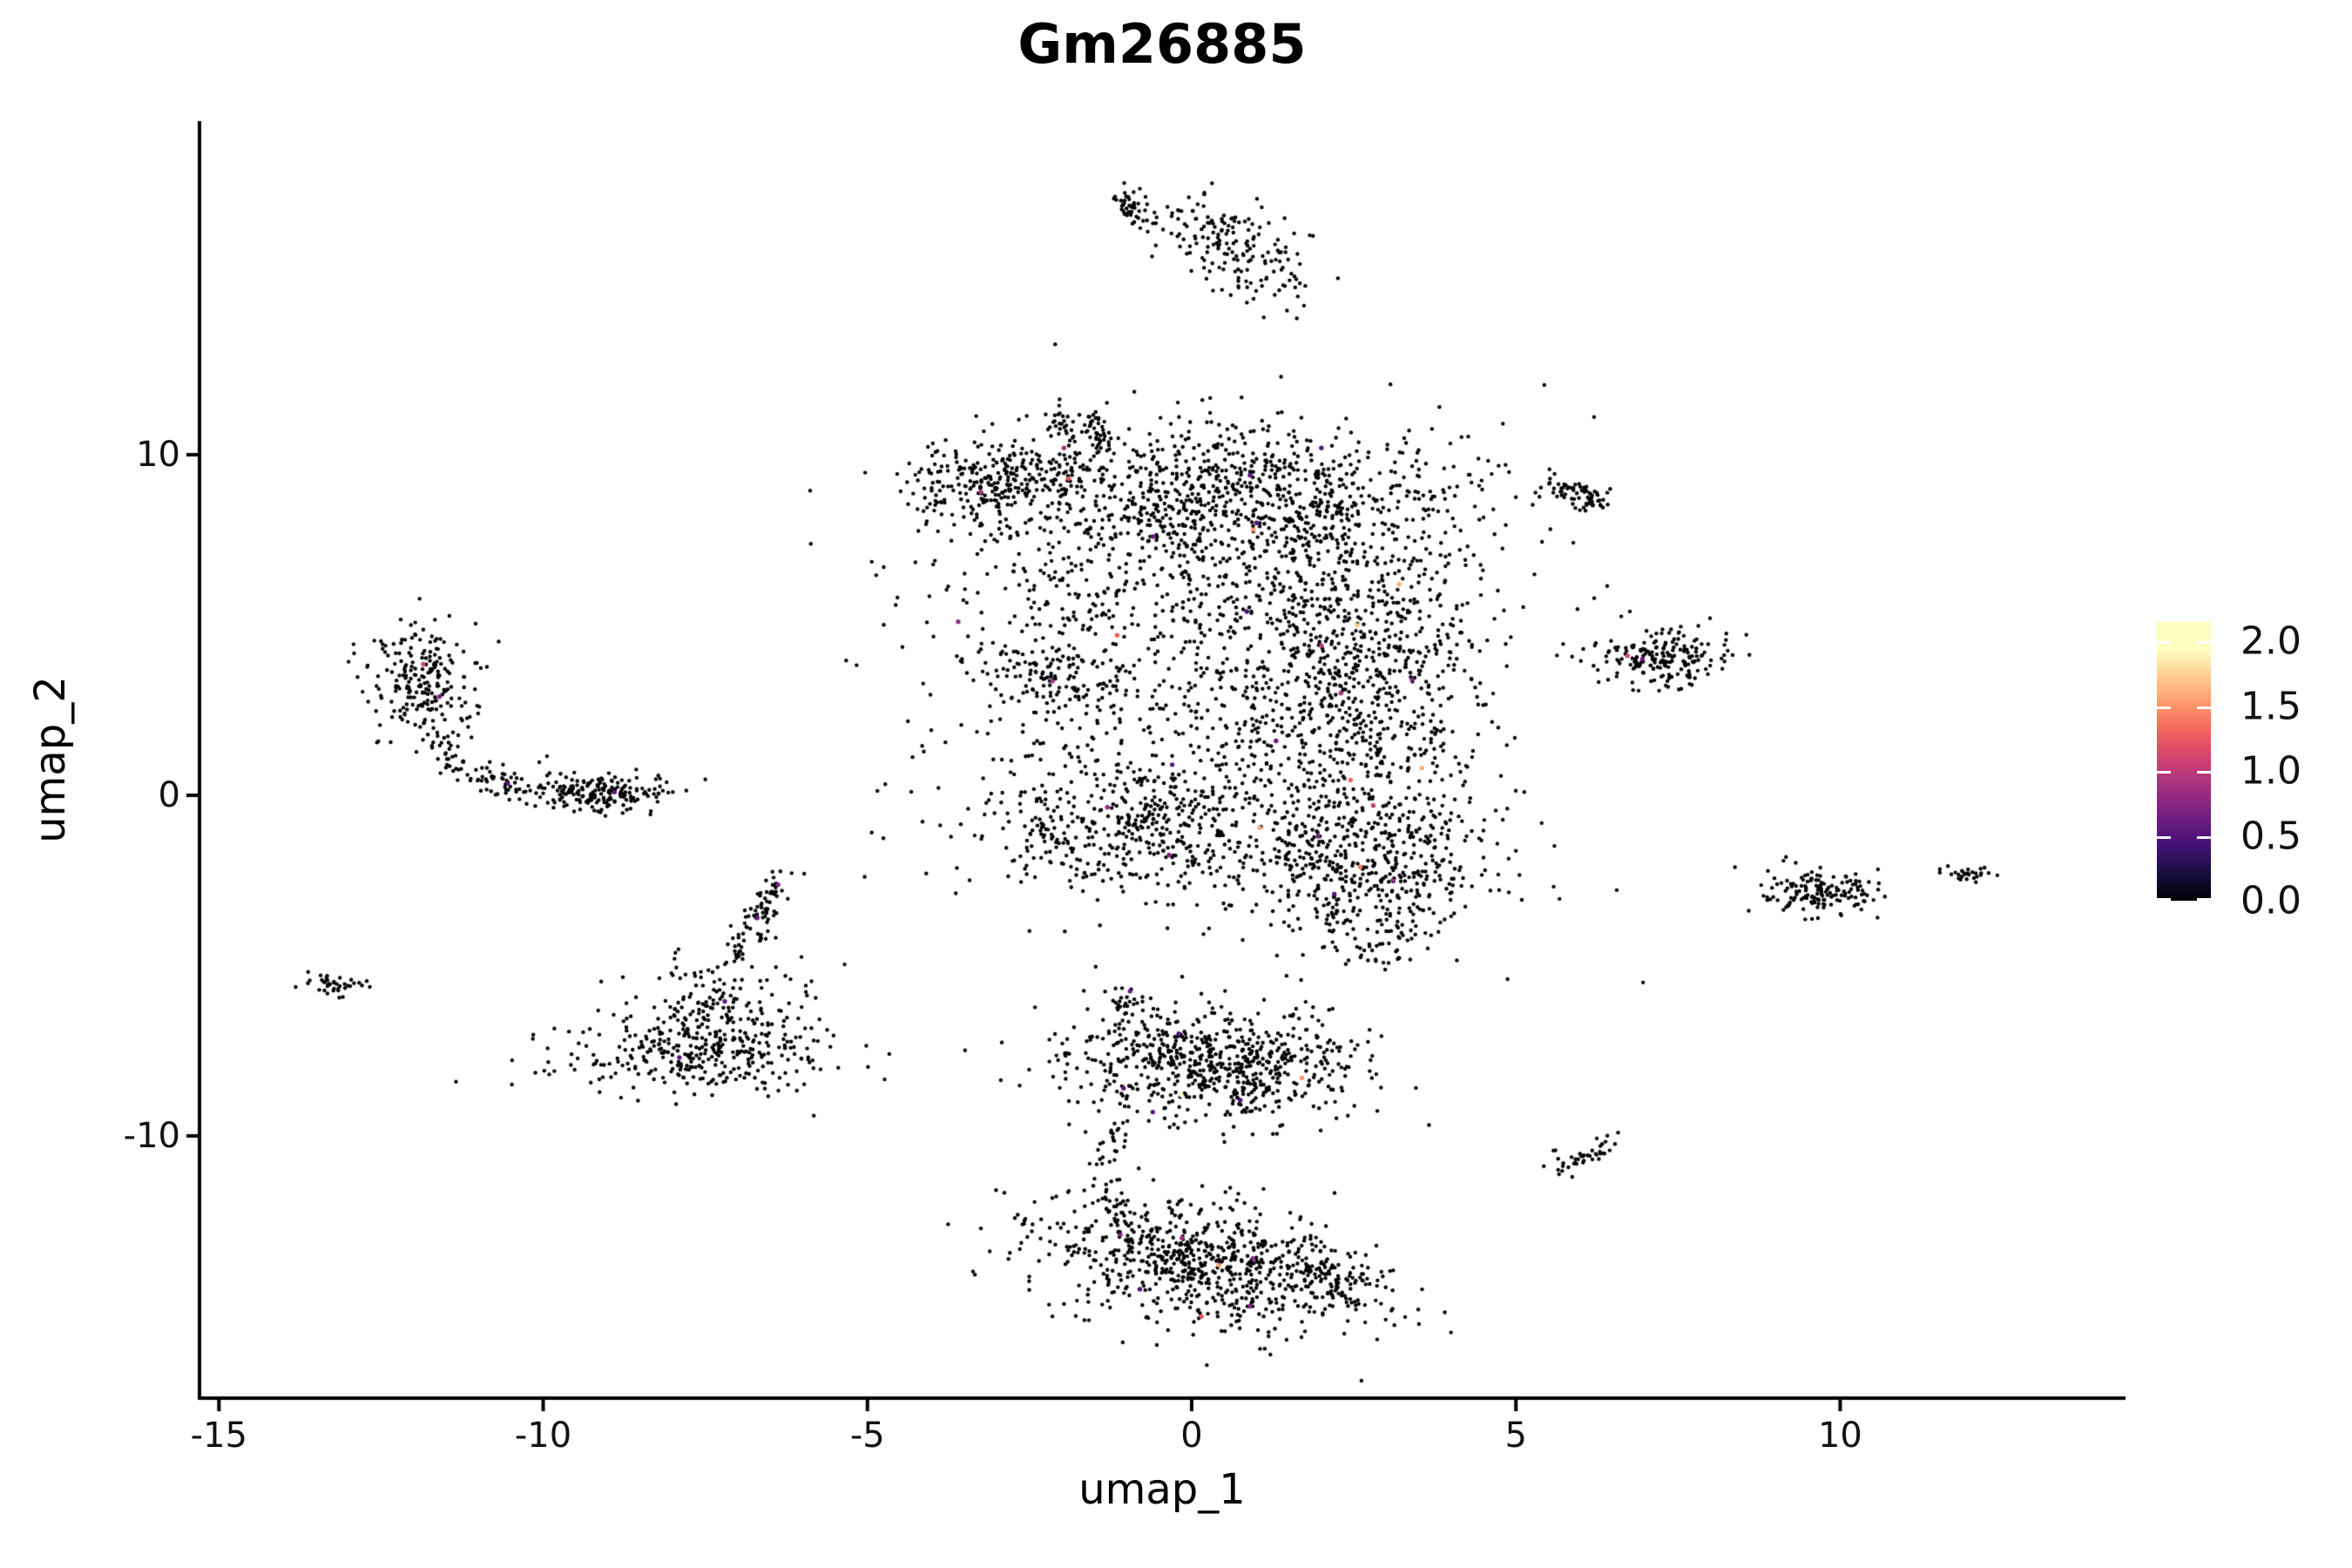 This screenshot has width=2352, height=1568. What do you see at coordinates (2184, 761) in the screenshot?
I see `colorbar-gradient` at bounding box center [2184, 761].